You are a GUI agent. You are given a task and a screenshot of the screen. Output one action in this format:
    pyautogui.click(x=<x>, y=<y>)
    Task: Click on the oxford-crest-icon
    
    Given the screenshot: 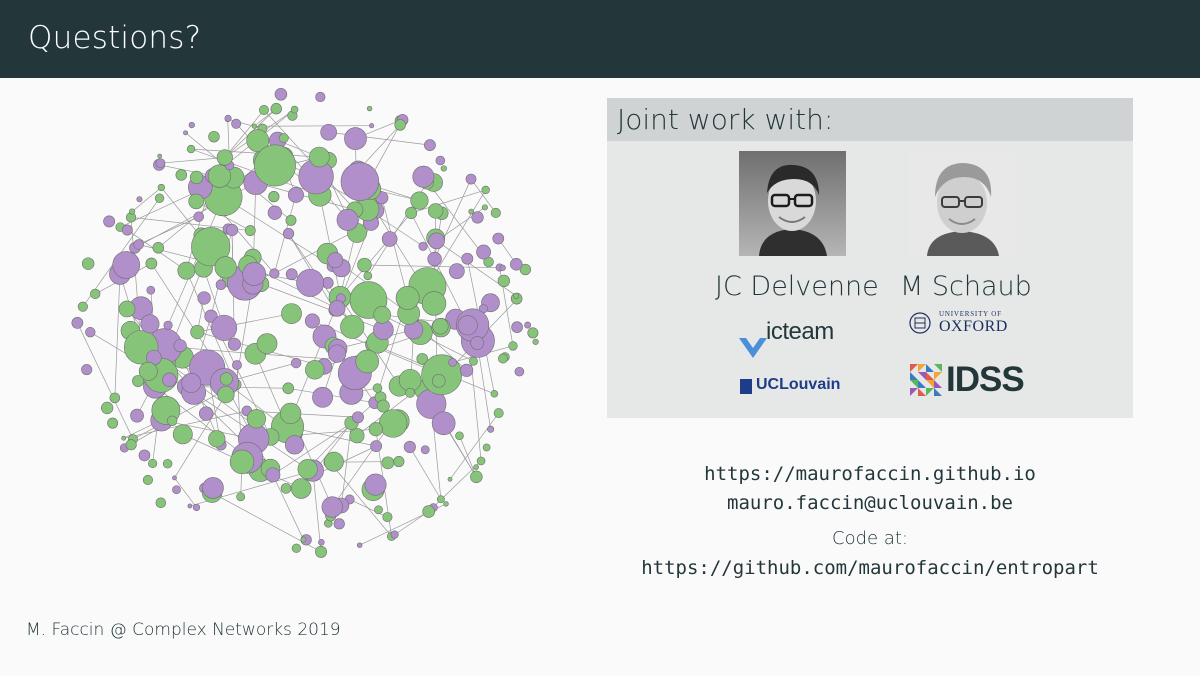 What is the action you would take?
    pyautogui.click(x=920, y=323)
    